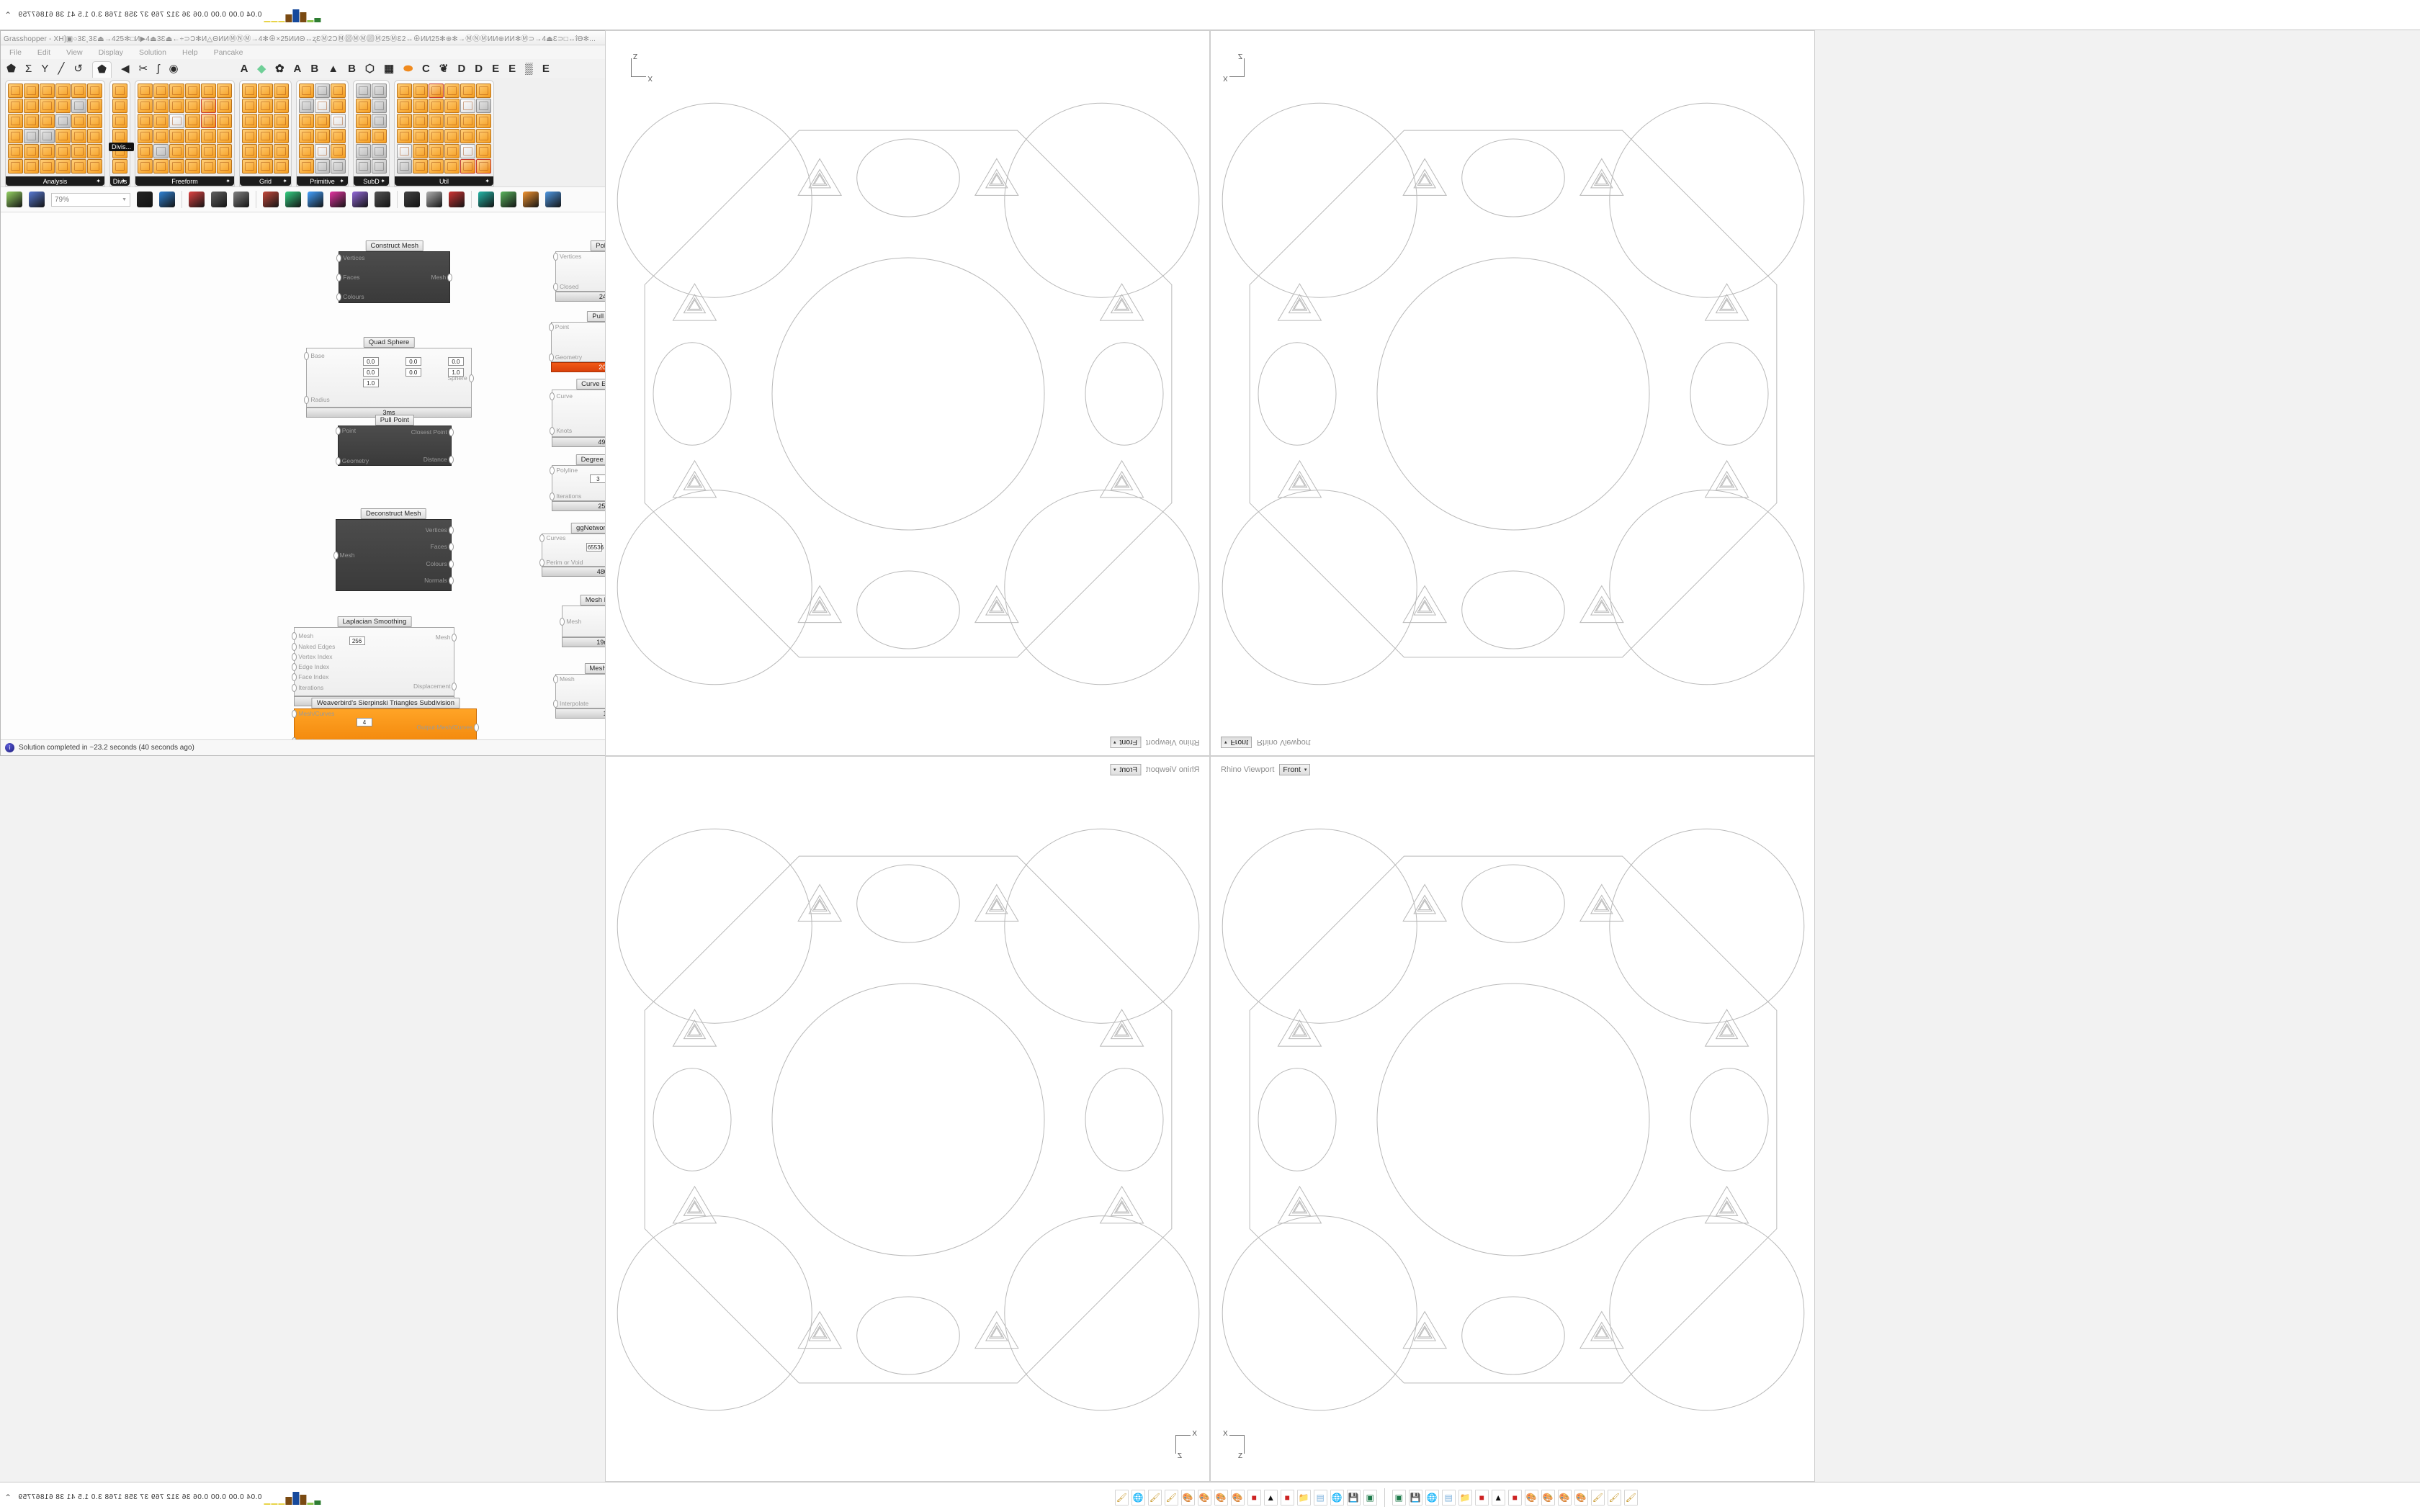 This screenshot has width=2420, height=1512. I want to click on zoom-extents-icon-br, so click(145, 199).